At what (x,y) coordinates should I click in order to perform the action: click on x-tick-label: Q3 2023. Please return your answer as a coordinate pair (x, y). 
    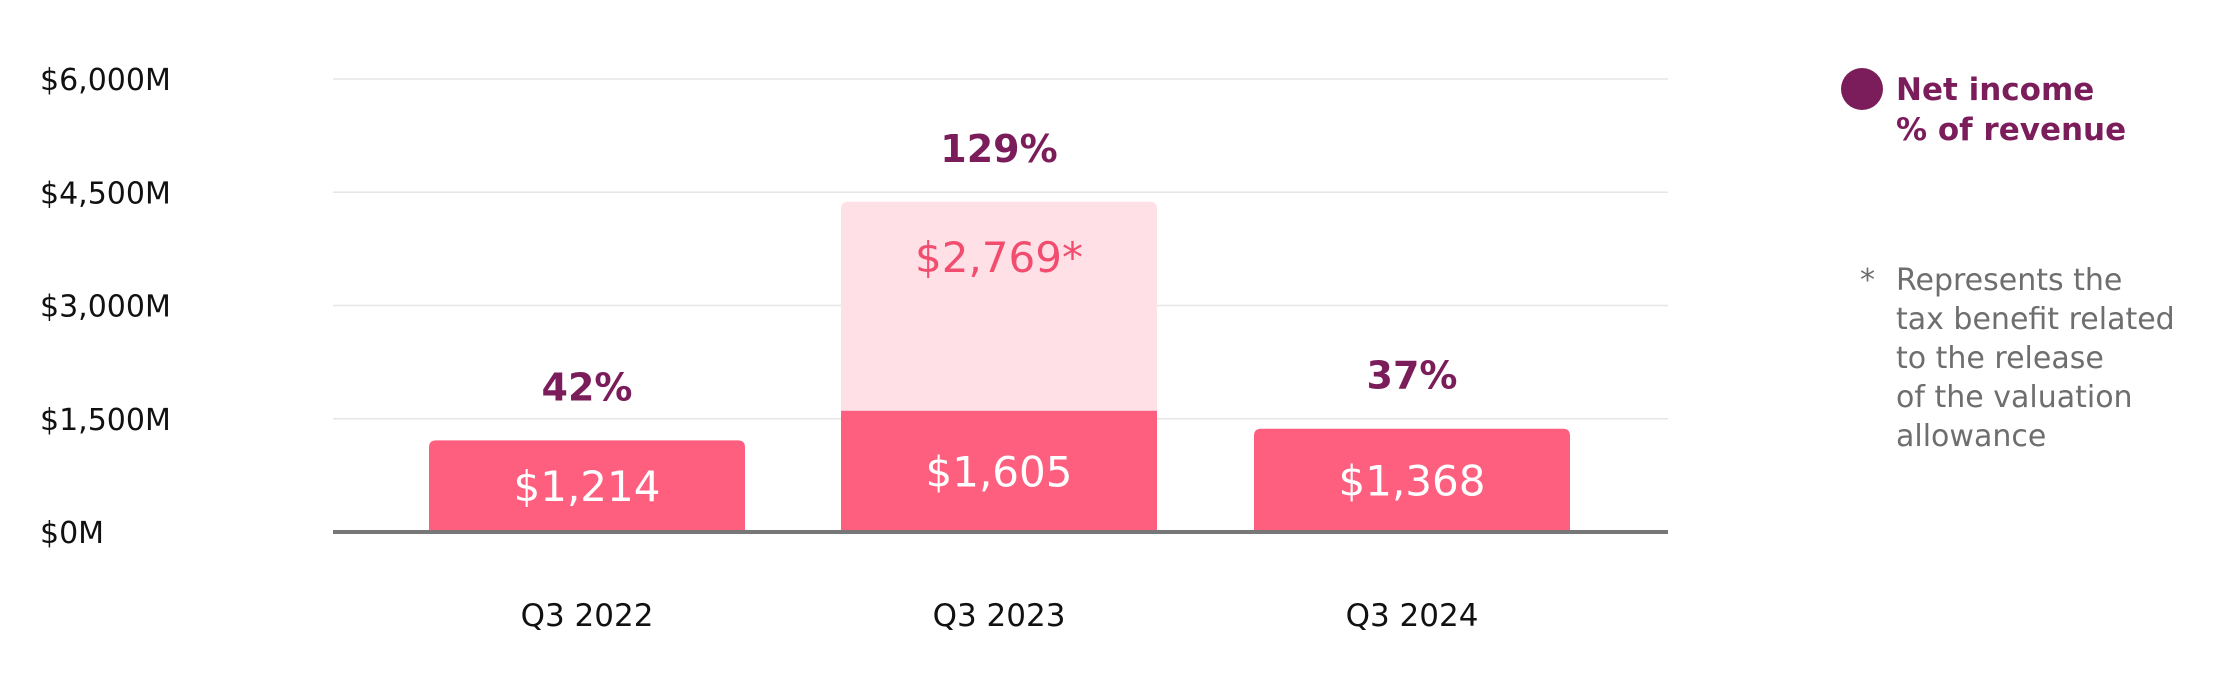
    Looking at the image, I should click on (999, 616).